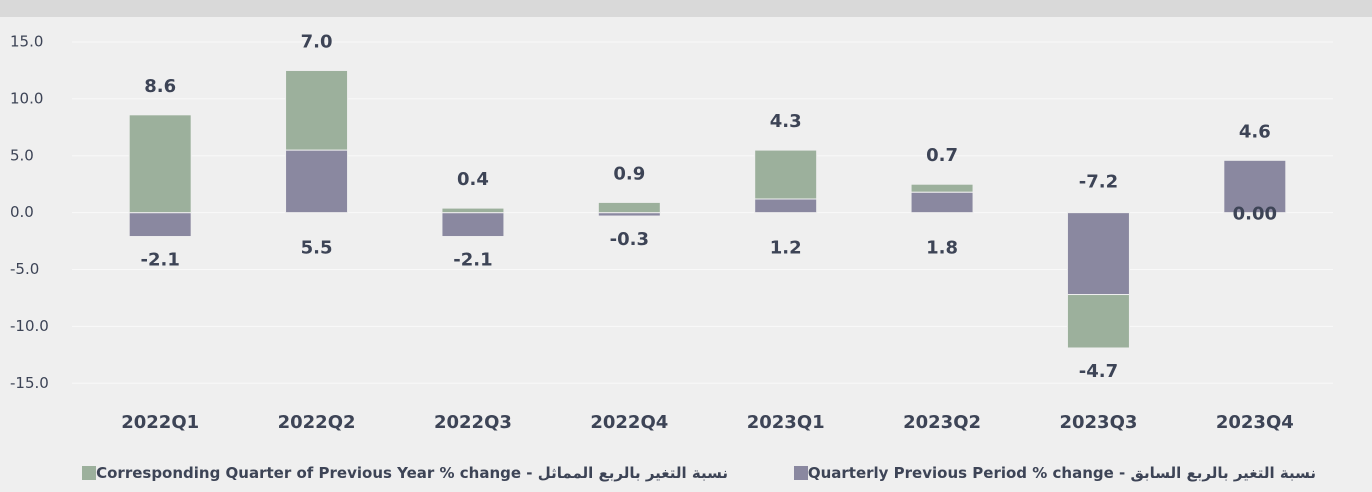 This screenshot has width=1372, height=492. I want to click on y-tick-label: 0.0, so click(22, 212).